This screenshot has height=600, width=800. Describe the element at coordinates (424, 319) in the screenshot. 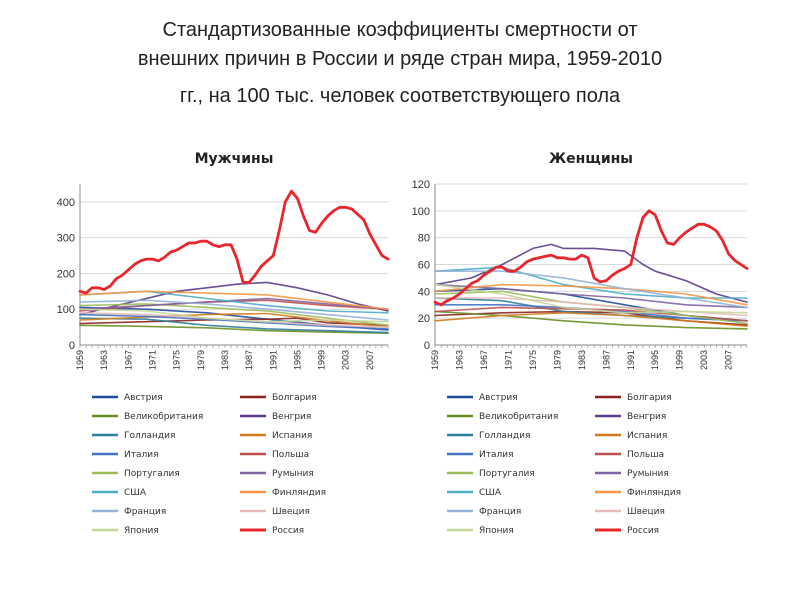

I see `y-tick-label: 20` at that location.